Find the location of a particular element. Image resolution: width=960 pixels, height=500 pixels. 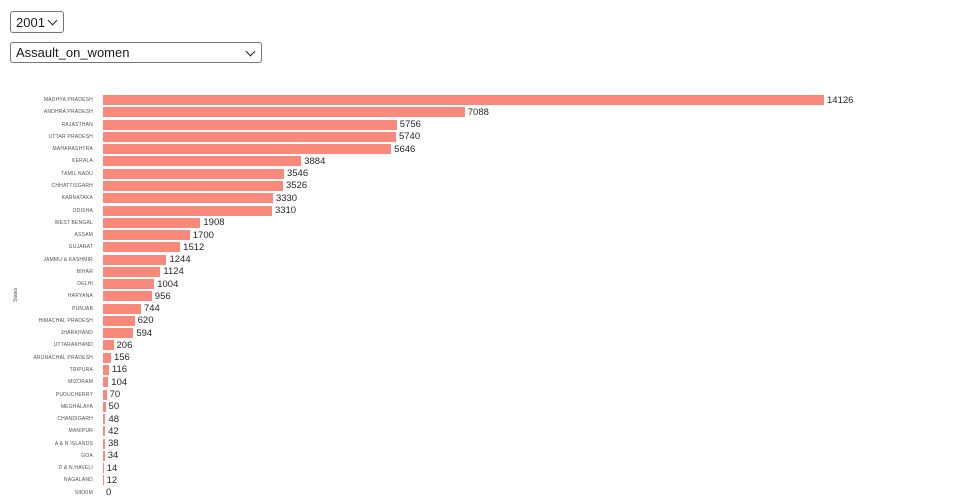

value-label: 0 is located at coordinates (109, 493).